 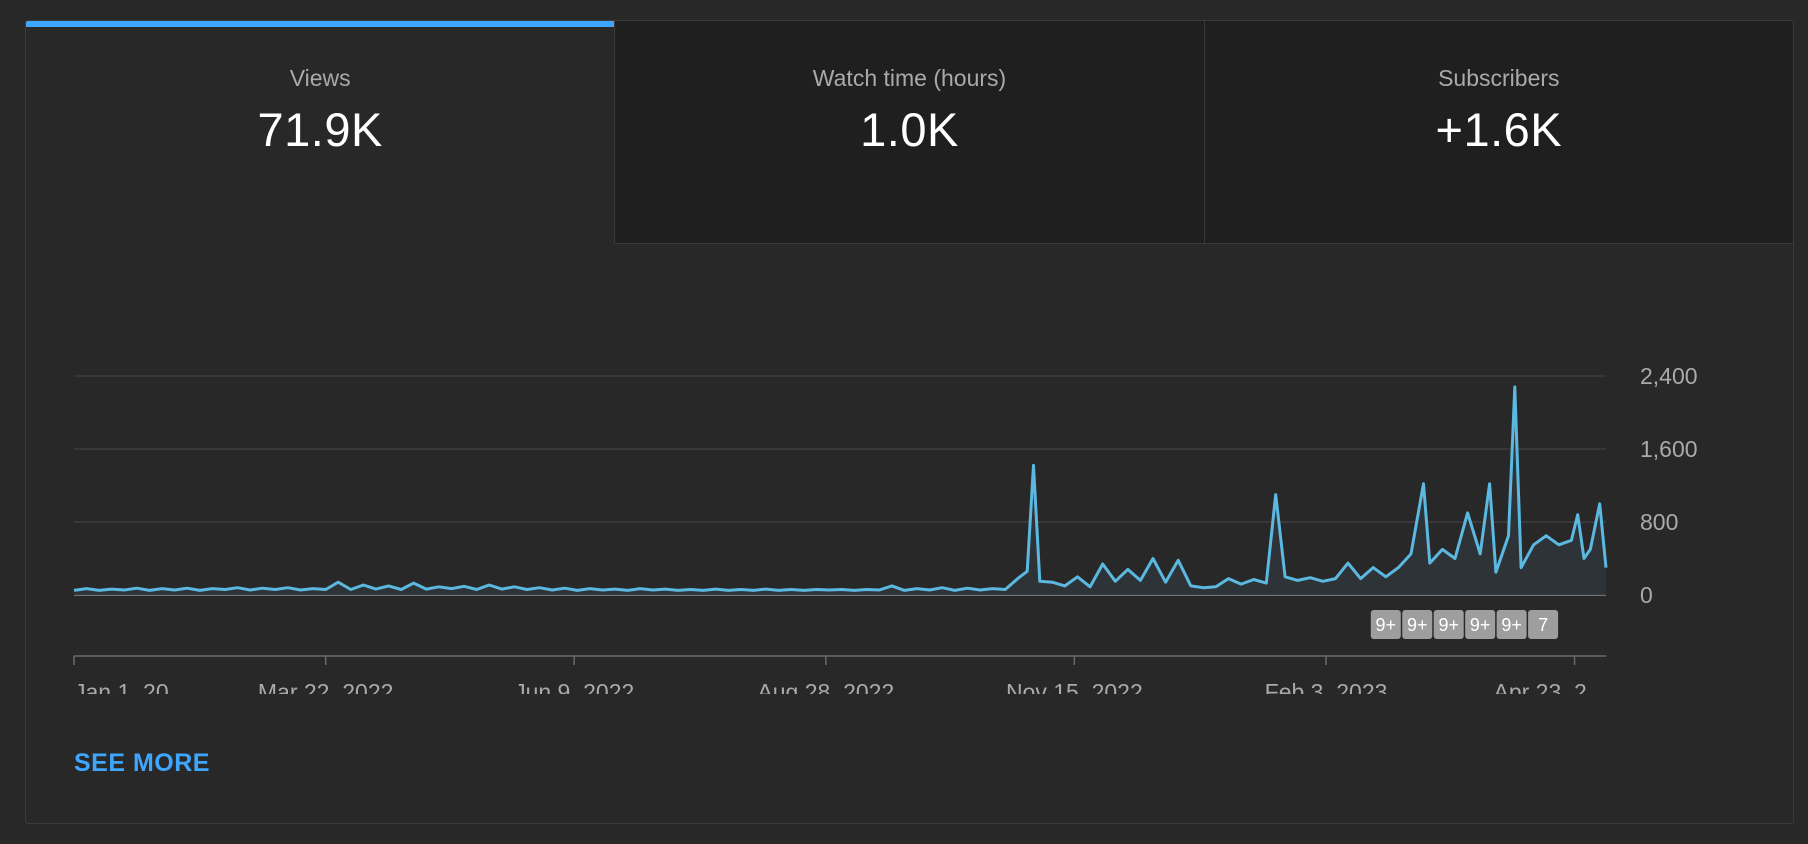 What do you see at coordinates (1326, 686) in the screenshot?
I see `x-tick-label: Feb 3, 2023` at bounding box center [1326, 686].